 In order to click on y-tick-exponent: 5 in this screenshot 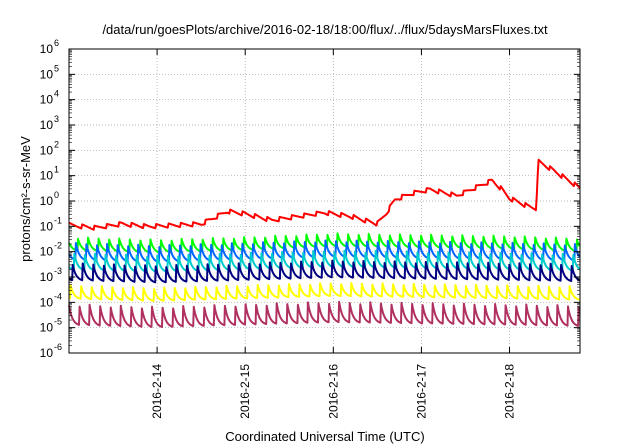, I will do `click(56, 68)`.